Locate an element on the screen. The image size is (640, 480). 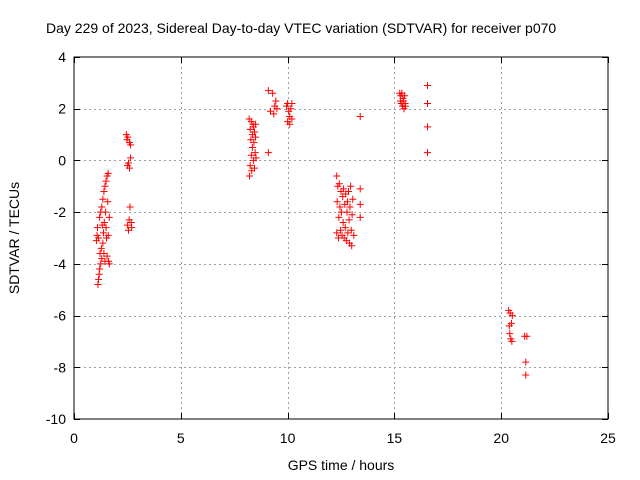
y-tick-label: -10 is located at coordinates (56, 419).